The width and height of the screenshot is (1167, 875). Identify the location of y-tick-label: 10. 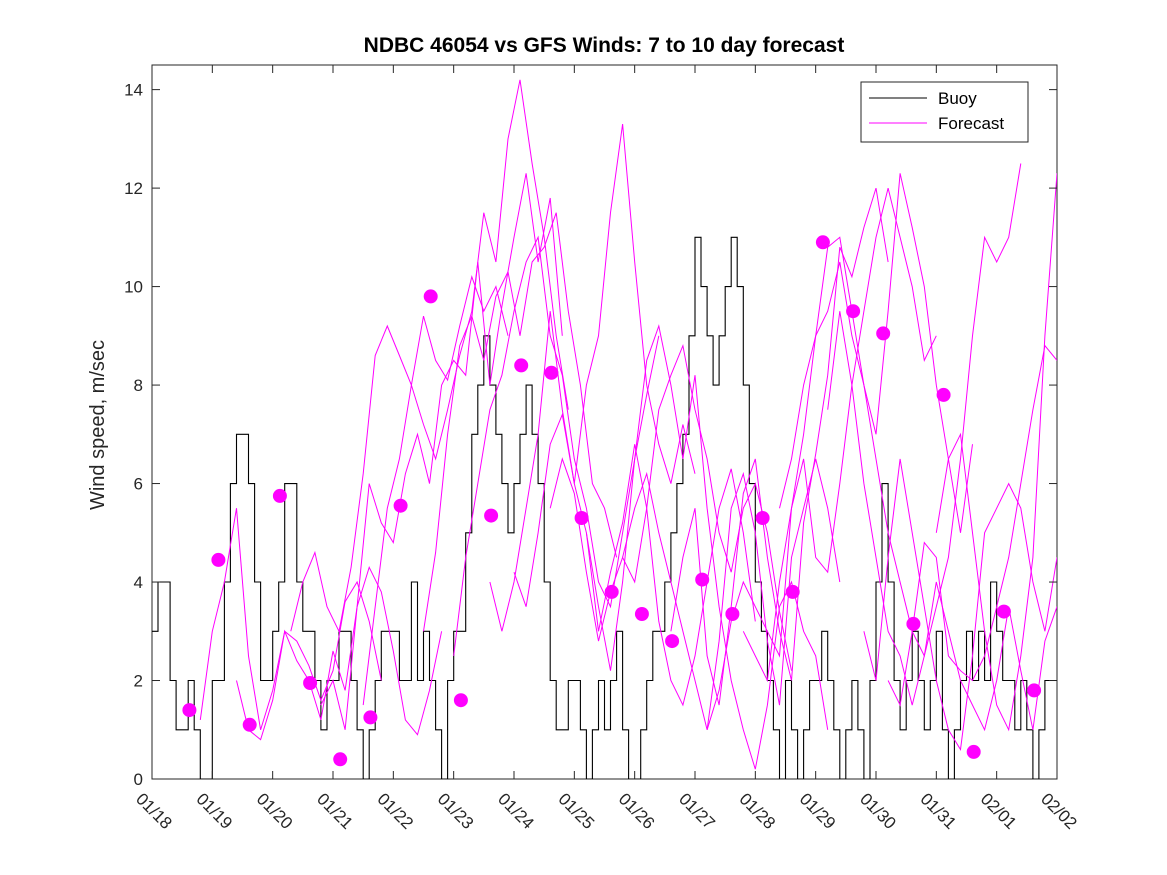
(133, 287).